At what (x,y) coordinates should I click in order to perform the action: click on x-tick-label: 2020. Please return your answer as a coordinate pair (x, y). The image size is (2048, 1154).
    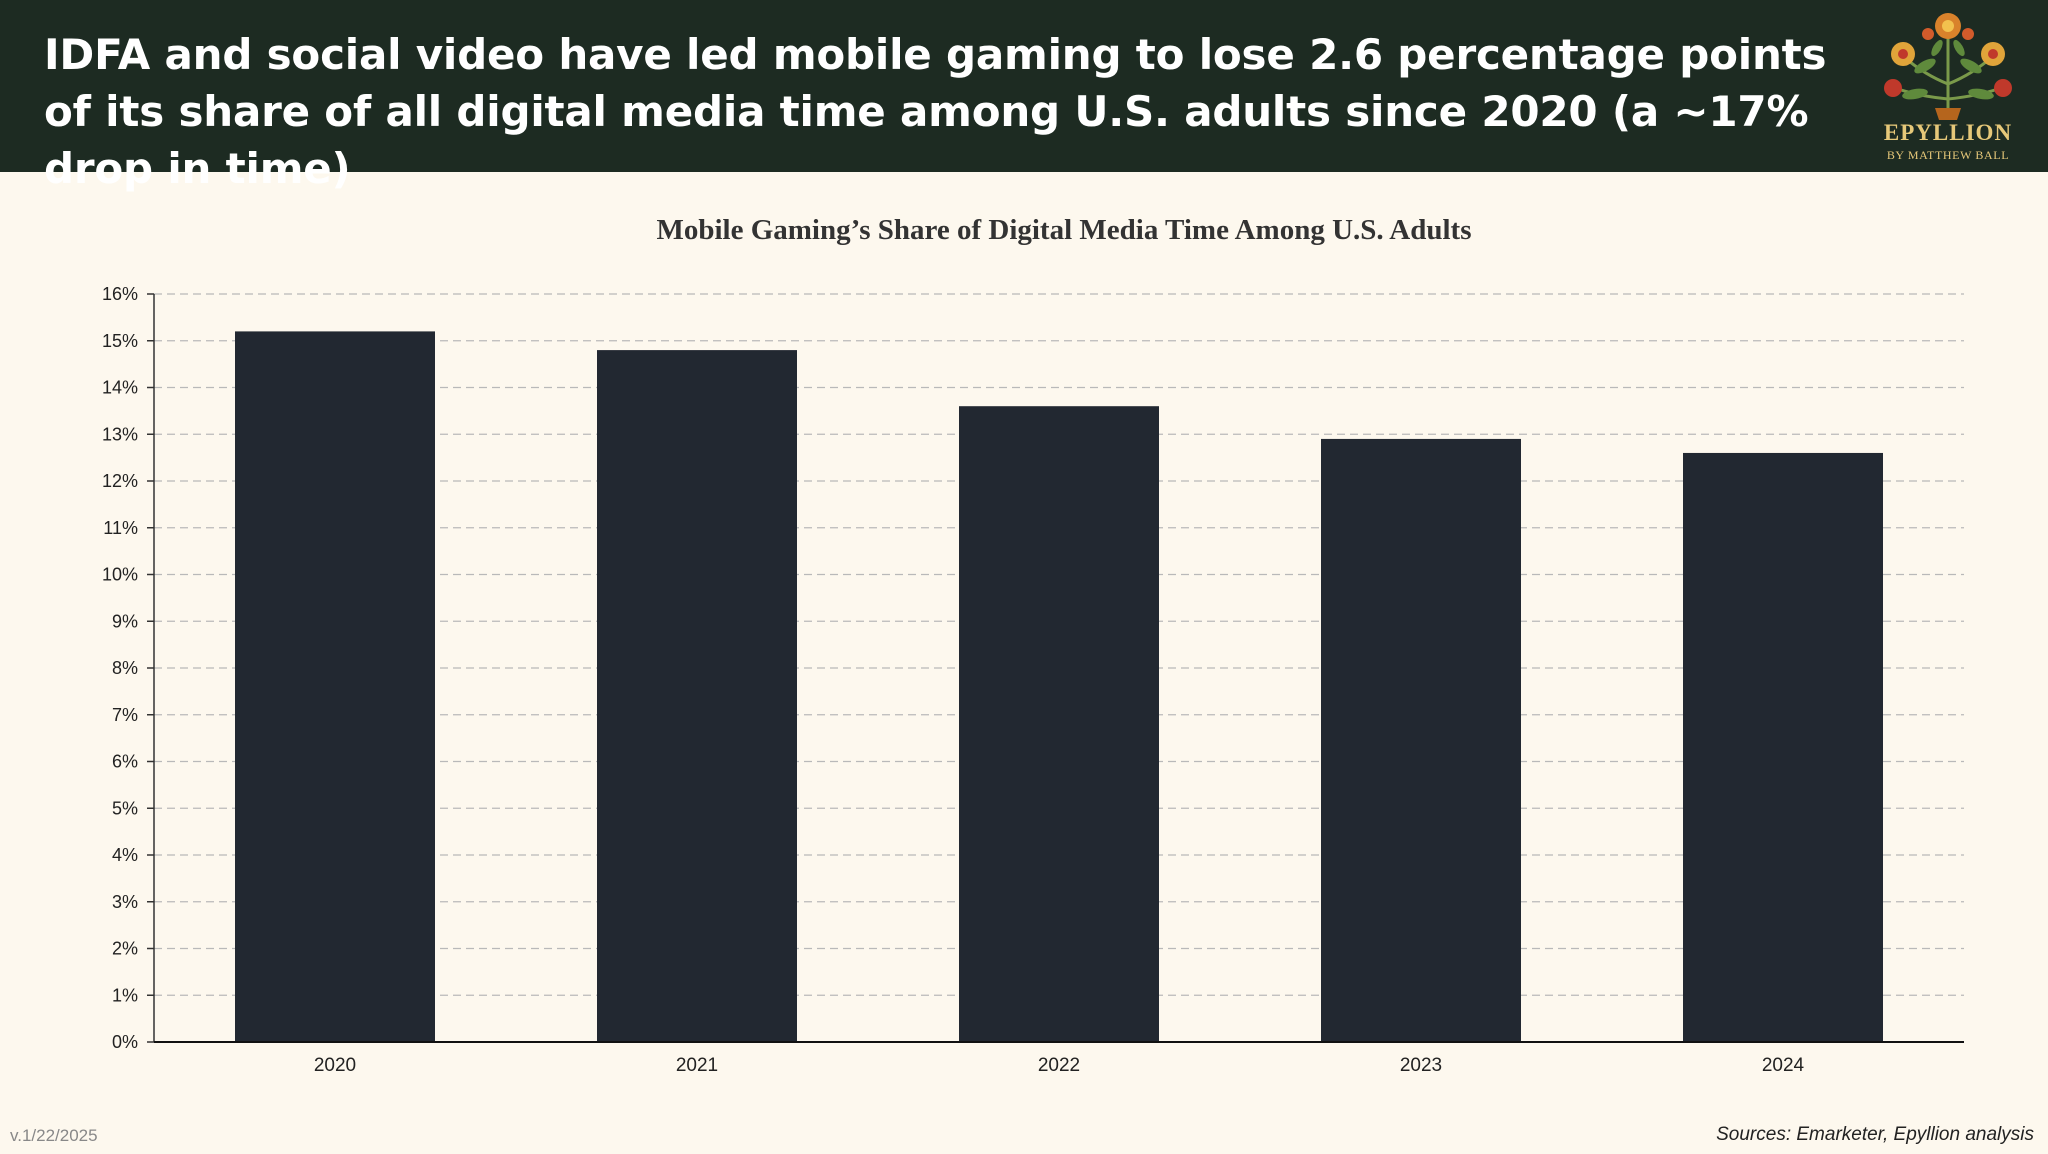
    Looking at the image, I should click on (335, 1065).